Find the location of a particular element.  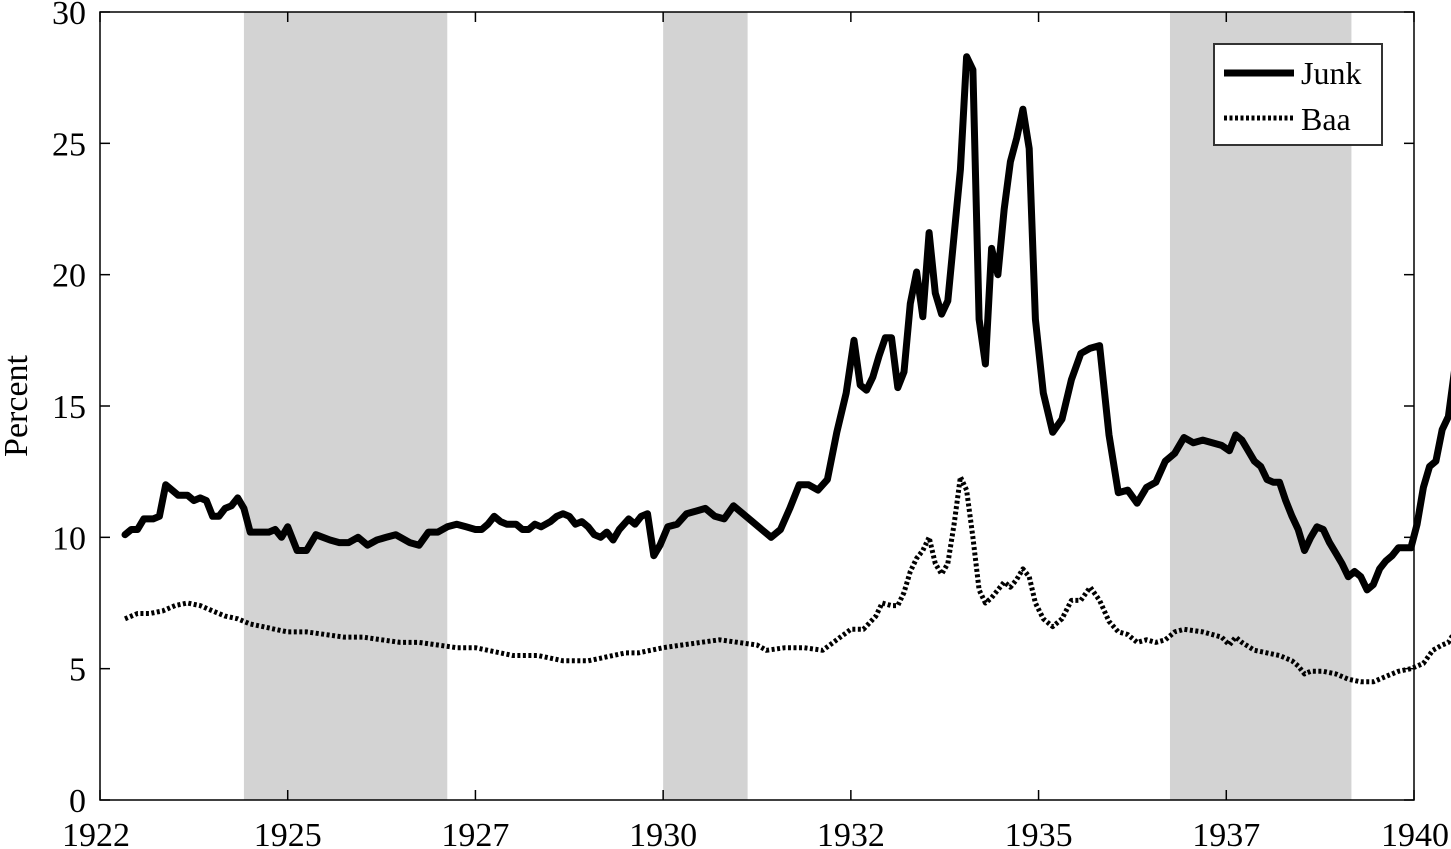

x-tick-label: 1935 is located at coordinates (1039, 833).